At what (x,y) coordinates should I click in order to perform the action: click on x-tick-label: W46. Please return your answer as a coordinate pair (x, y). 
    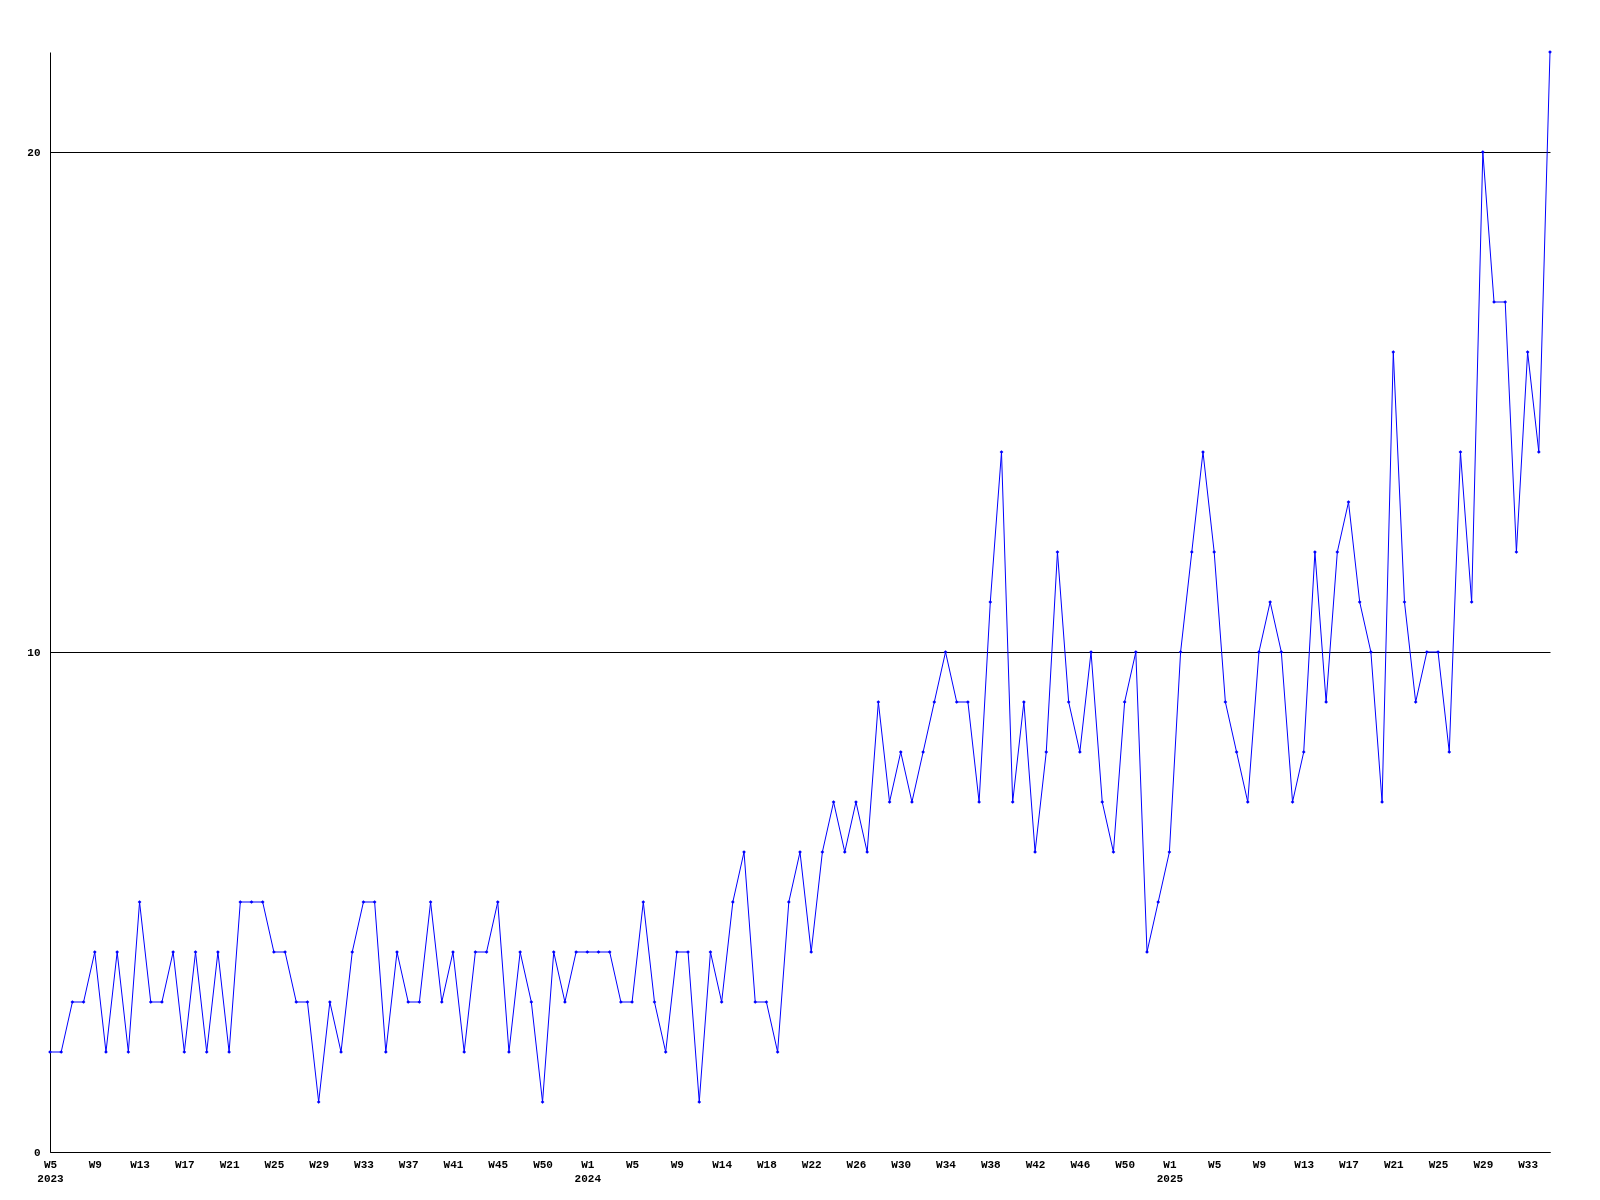
    Looking at the image, I should click on (1080, 1164).